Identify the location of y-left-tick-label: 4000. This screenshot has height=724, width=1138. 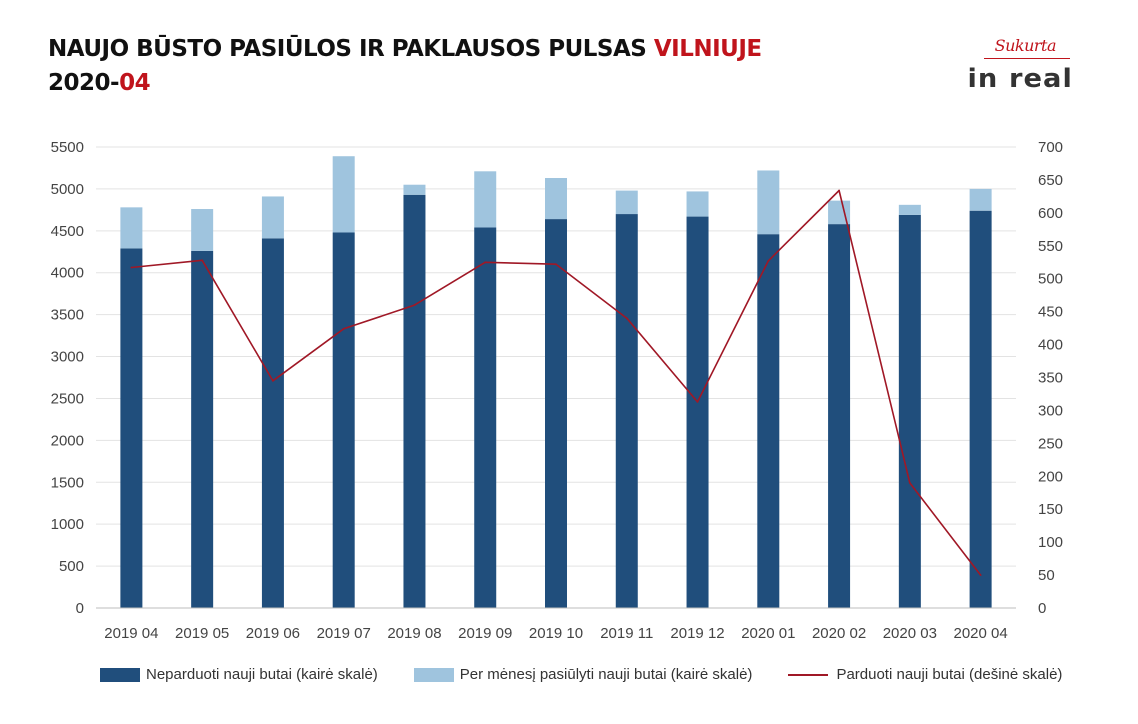
(67, 273).